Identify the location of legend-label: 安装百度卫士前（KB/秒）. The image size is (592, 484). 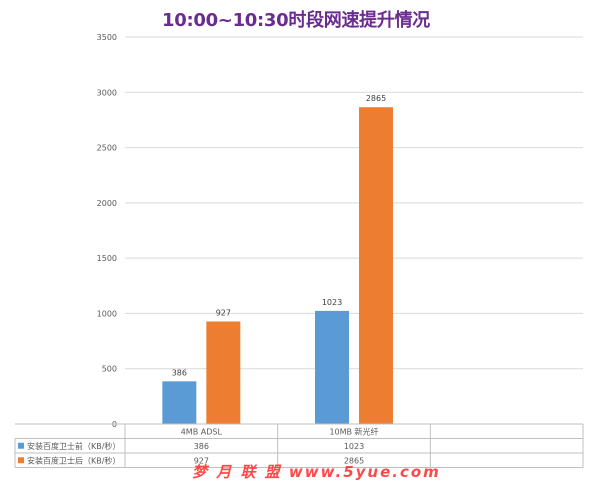
(73, 446).